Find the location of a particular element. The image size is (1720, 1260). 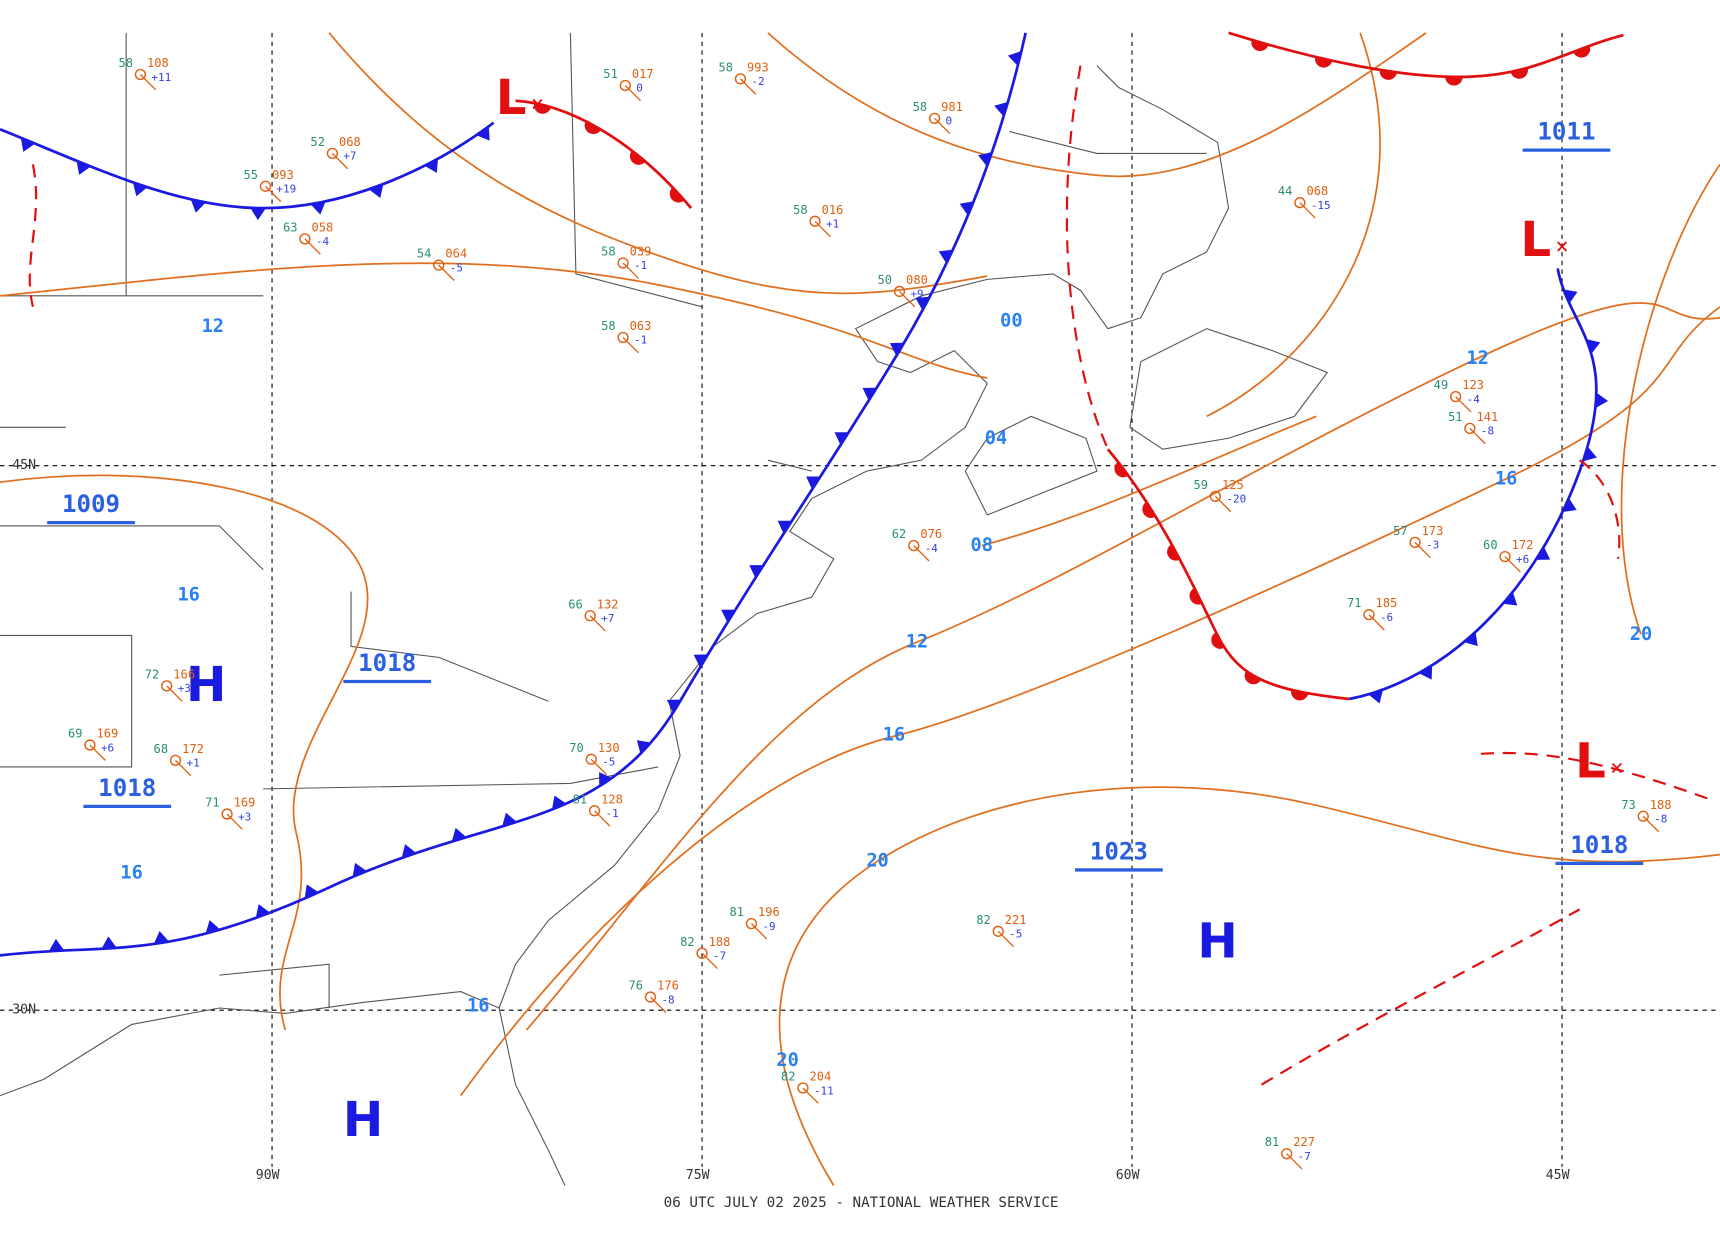

station-temp: 58 is located at coordinates (800, 210).